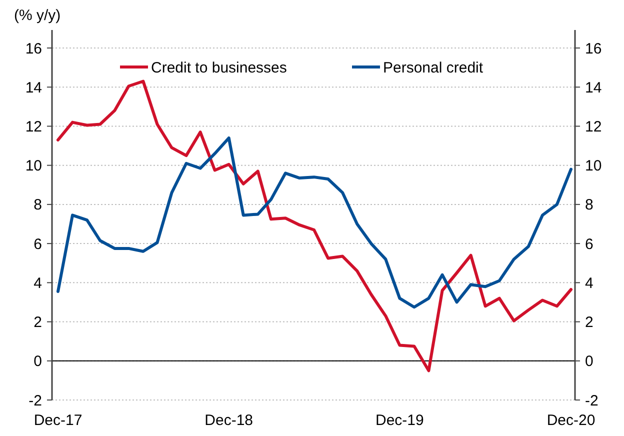 The image size is (624, 436). I want to click on y-tick-label: 6, so click(38, 244).